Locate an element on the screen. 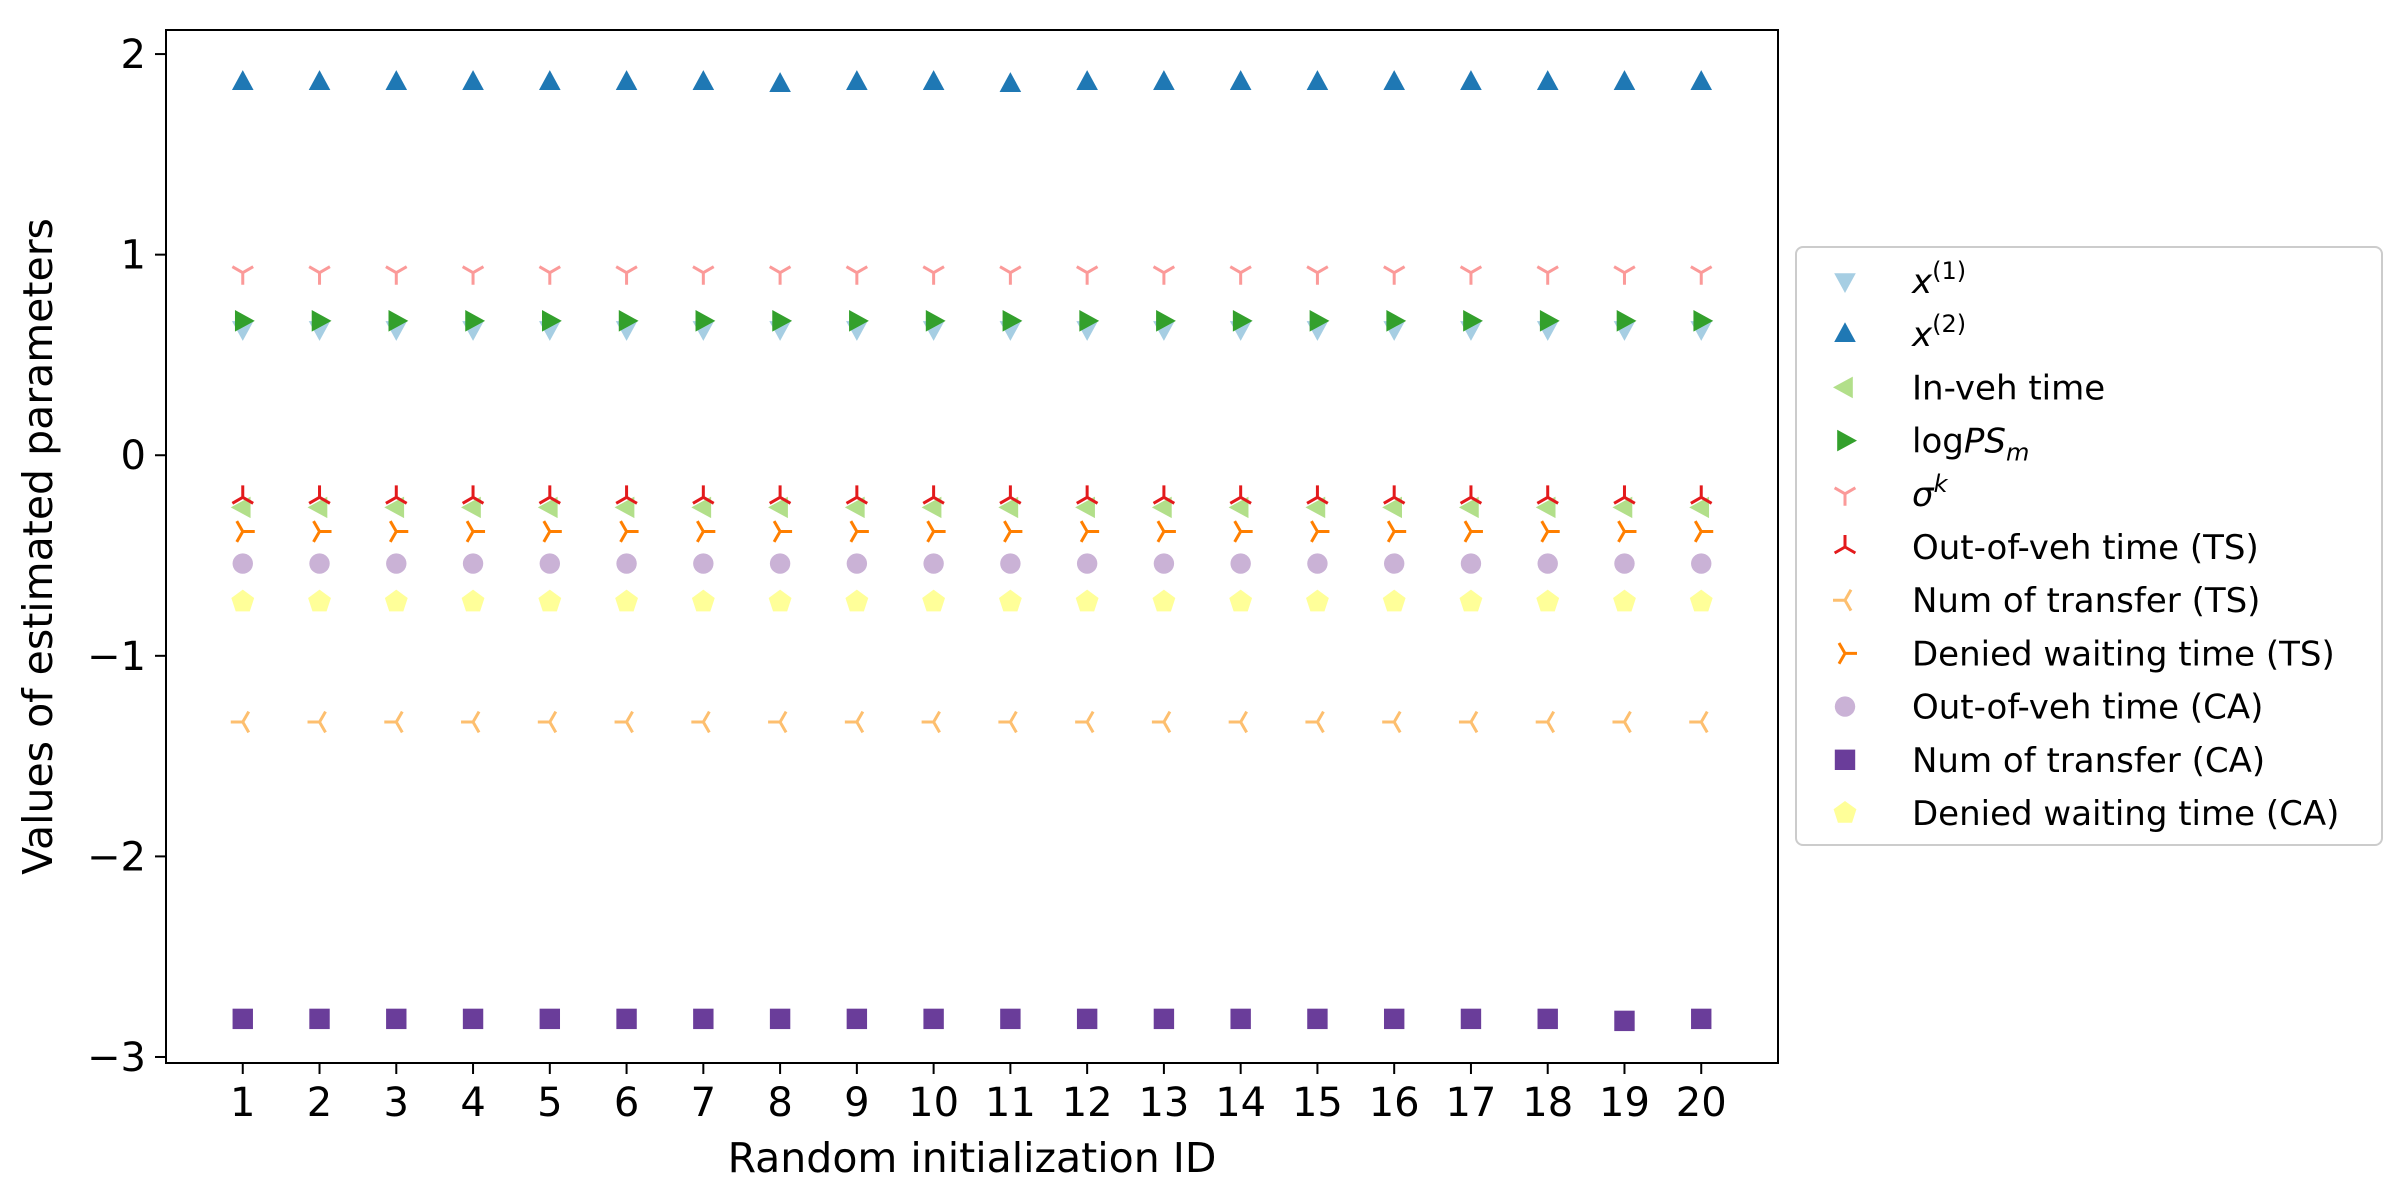 The image size is (2400, 1200). y-tick-label: 2 is located at coordinates (133, 55).